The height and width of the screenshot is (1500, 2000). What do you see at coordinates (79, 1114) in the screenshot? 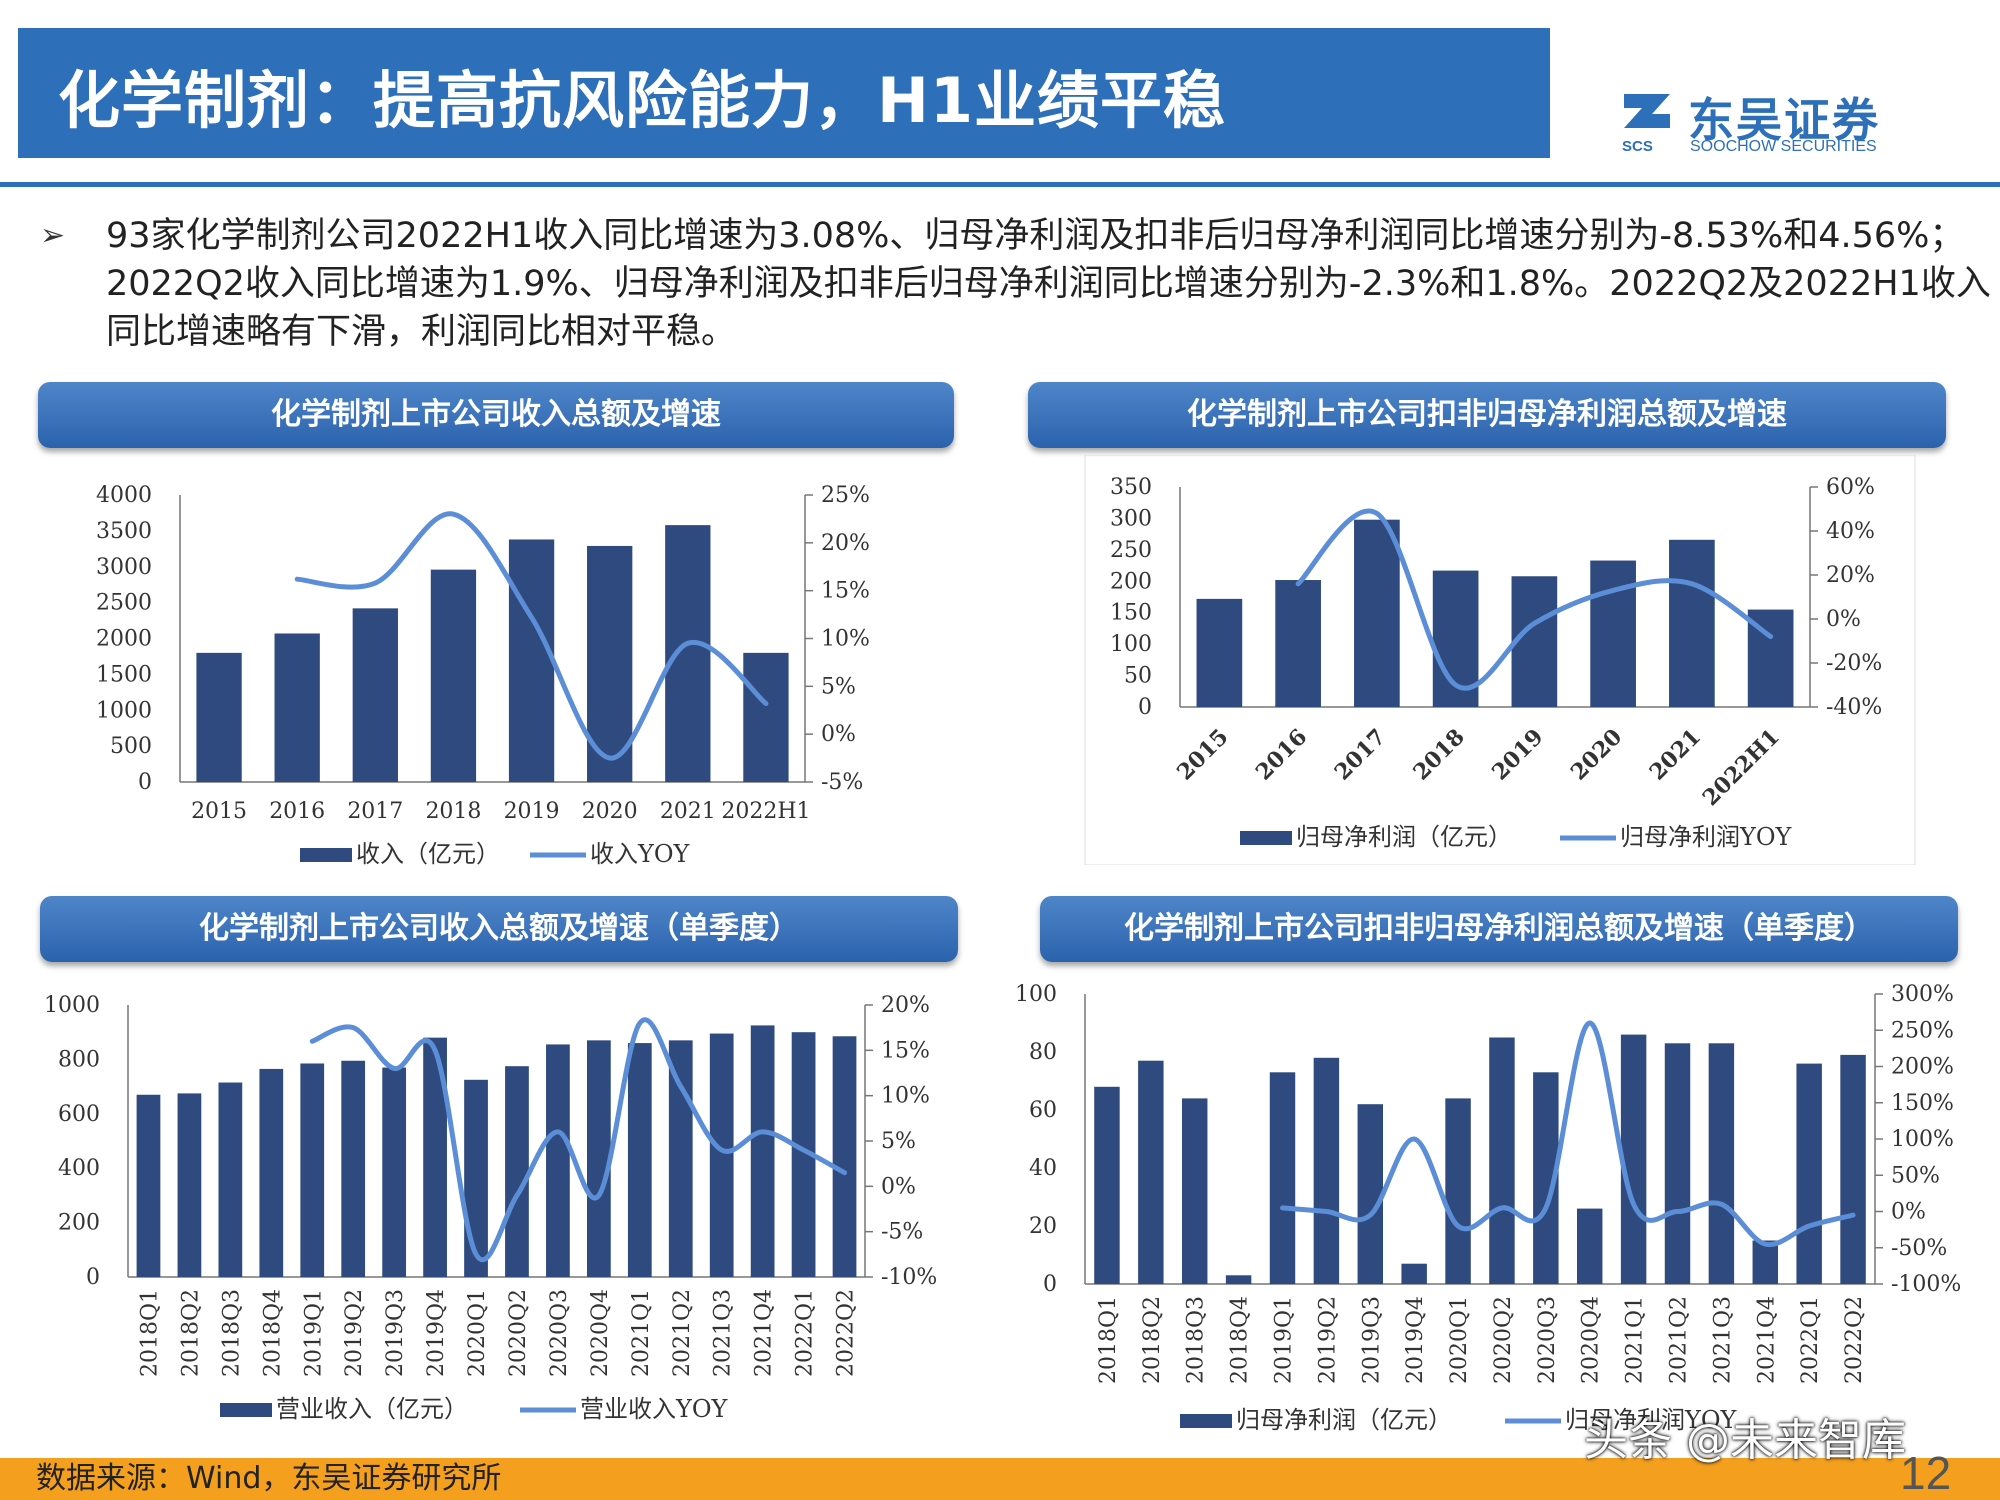
I see `y-tick-label: 600` at bounding box center [79, 1114].